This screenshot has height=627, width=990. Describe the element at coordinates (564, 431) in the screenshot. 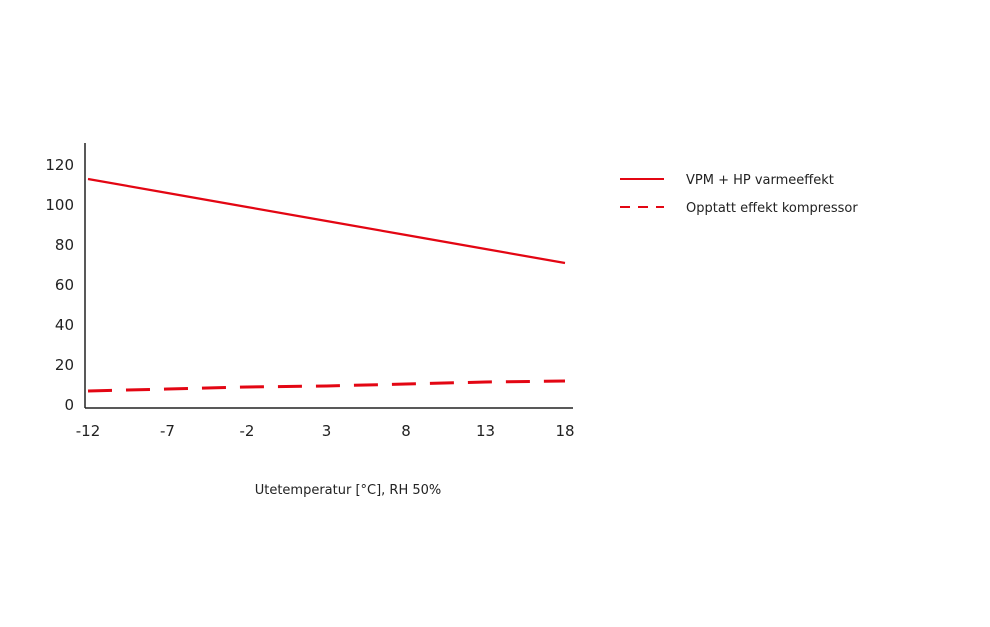

I see `x-tick-label: 18` at that location.